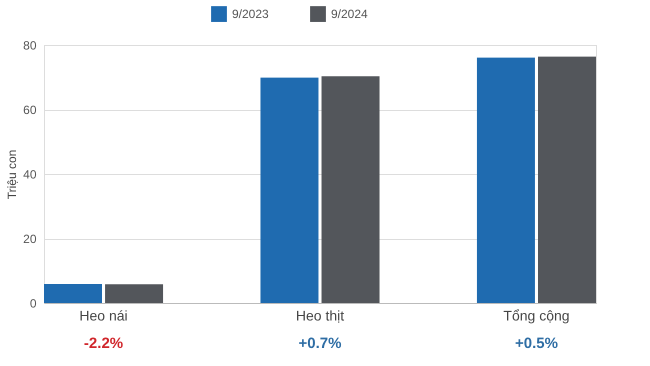 Image resolution: width=650 pixels, height=366 pixels. What do you see at coordinates (30, 175) in the screenshot?
I see `y-tick-label: 40` at bounding box center [30, 175].